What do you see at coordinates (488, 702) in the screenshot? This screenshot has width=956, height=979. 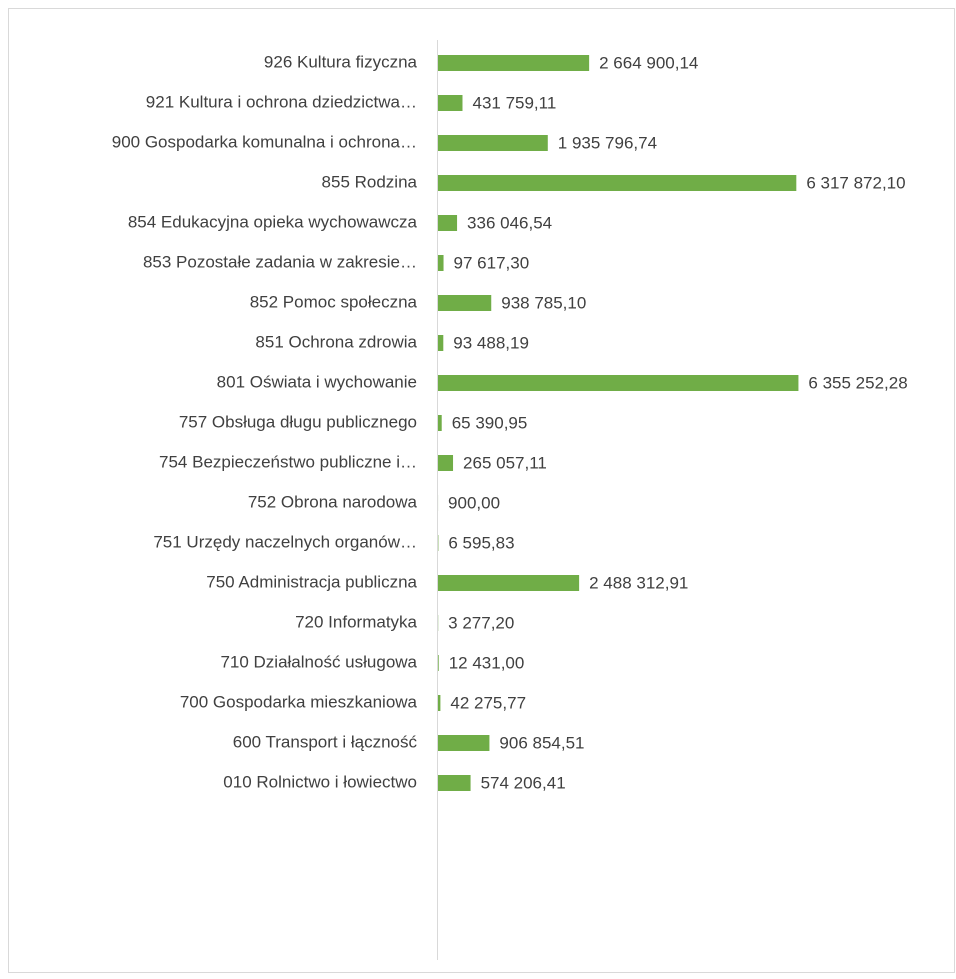 I see `value-label: 42 275,77` at bounding box center [488, 702].